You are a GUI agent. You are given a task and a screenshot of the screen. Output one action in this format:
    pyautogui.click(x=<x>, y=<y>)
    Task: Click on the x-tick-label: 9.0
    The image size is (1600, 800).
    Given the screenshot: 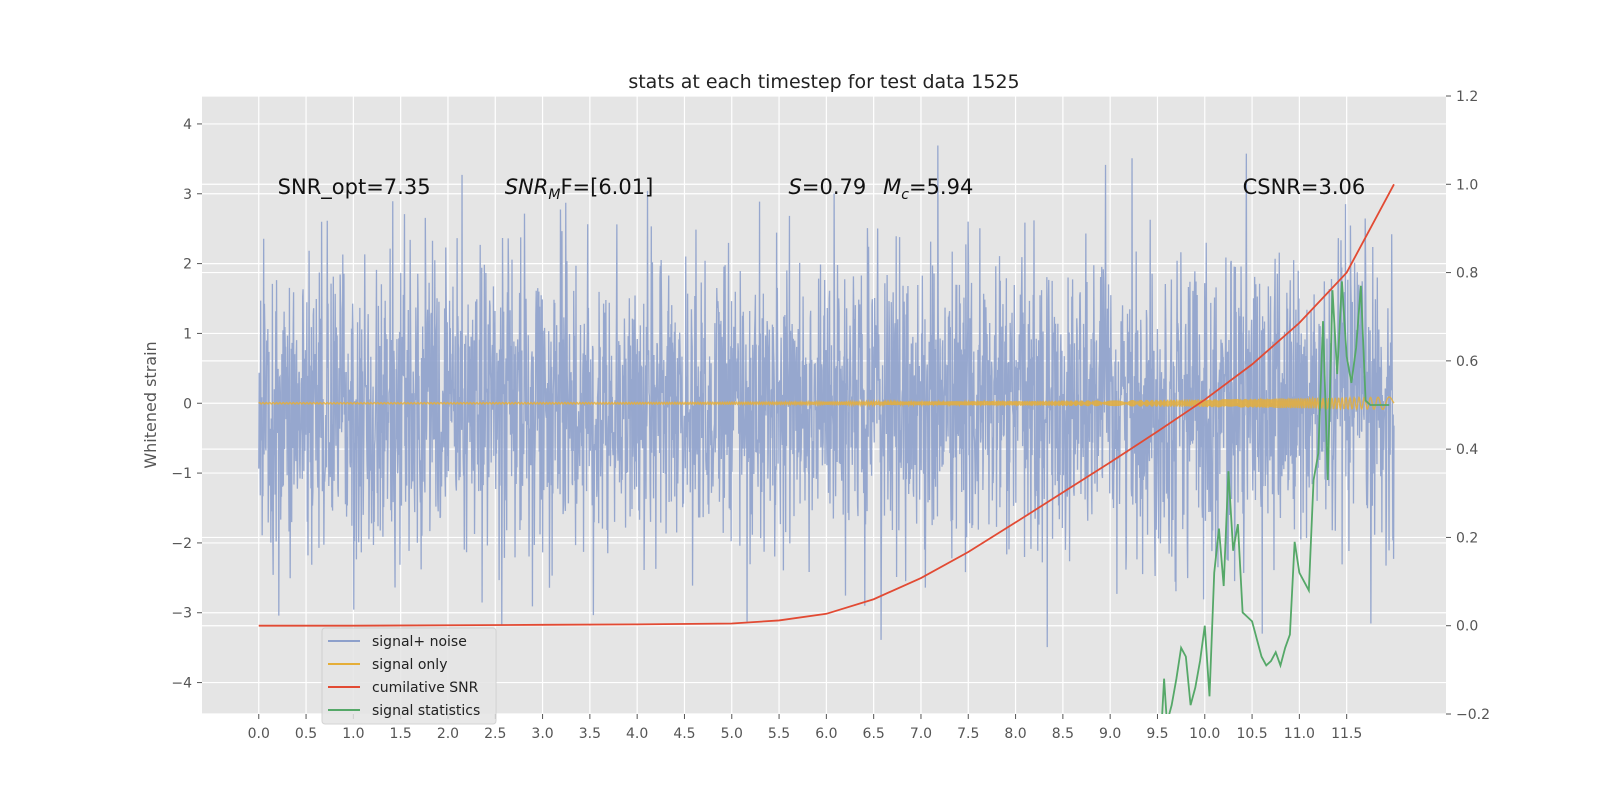 What is the action you would take?
    pyautogui.click(x=1110, y=734)
    